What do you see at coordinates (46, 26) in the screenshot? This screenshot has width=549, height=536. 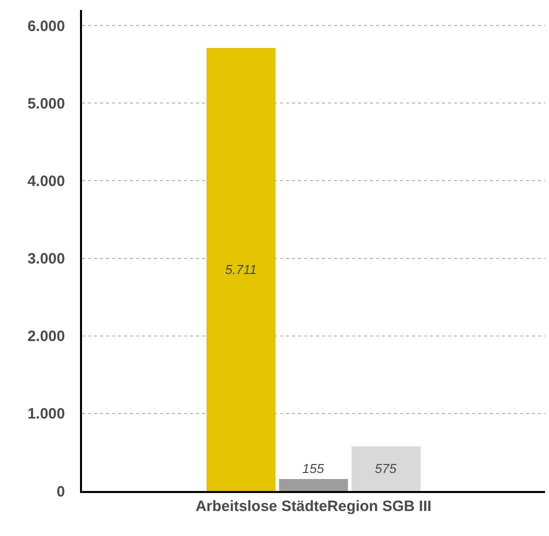 I see `y-tick-label: 6.000` at bounding box center [46, 26].